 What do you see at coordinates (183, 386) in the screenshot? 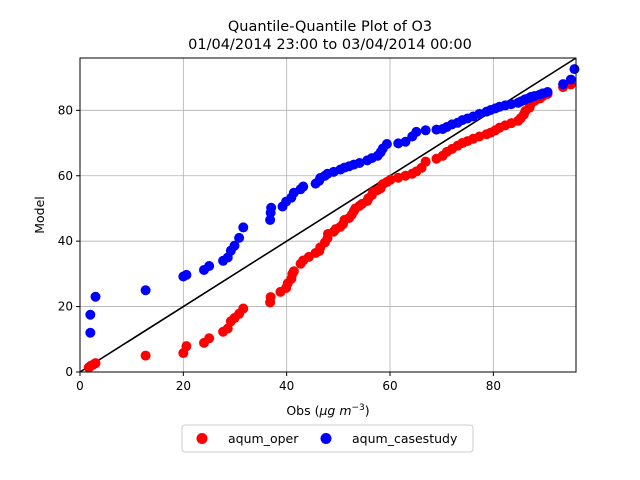
I see `x-tick-label: 20` at bounding box center [183, 386].